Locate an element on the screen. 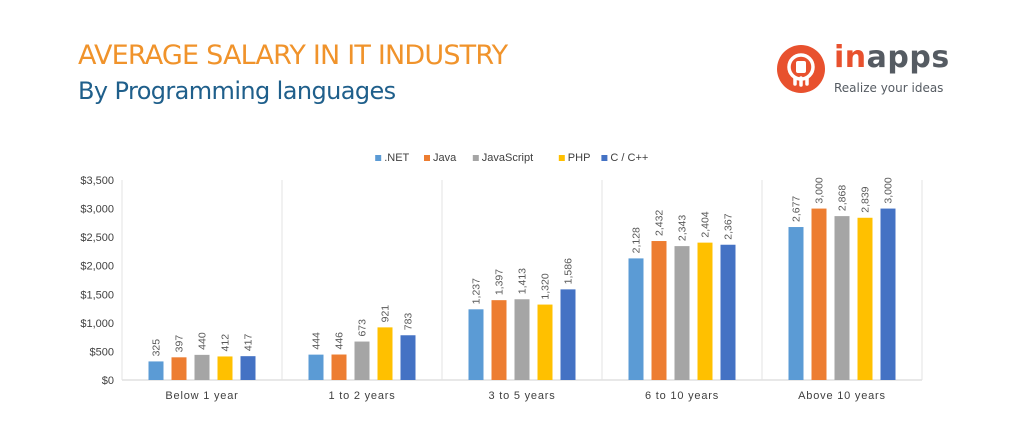 The height and width of the screenshot is (441, 1024). bar-value-label: 412 is located at coordinates (226, 343).